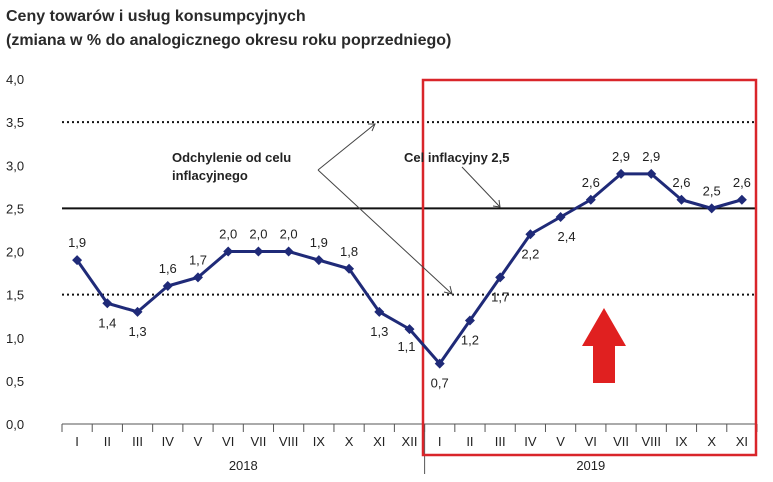  I want to click on year-label: 2019, so click(590, 465).